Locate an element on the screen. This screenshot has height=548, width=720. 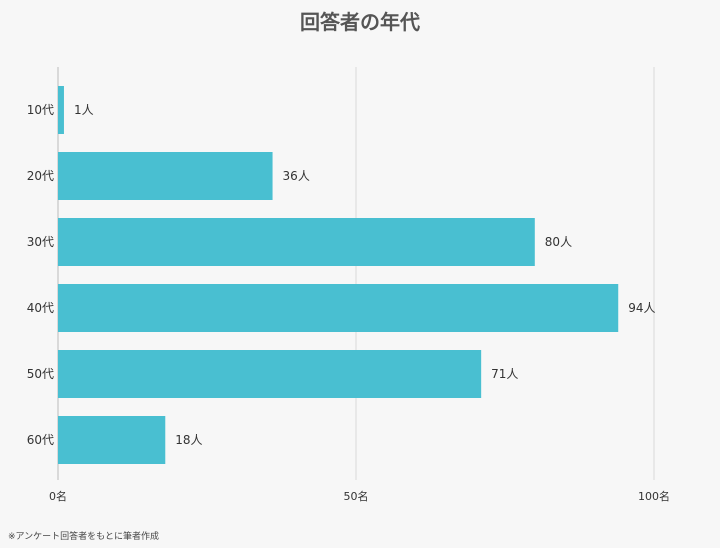
category-label: 30代 is located at coordinates (40, 242).